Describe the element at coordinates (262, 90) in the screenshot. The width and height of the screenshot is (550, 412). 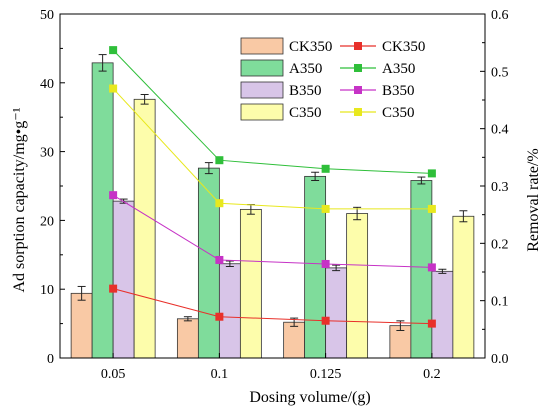
I see `legend-swatch-B350` at that location.